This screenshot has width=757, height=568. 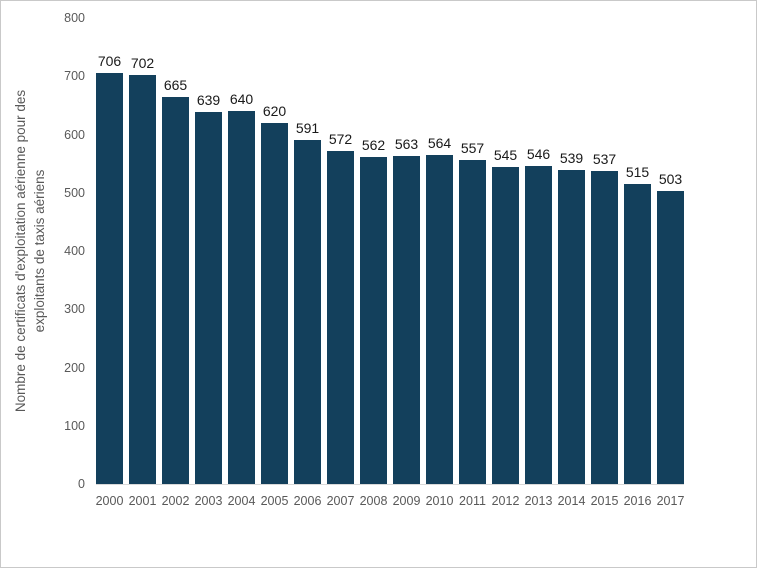 I want to click on x-tick-cell: 2002, so click(x=175, y=501).